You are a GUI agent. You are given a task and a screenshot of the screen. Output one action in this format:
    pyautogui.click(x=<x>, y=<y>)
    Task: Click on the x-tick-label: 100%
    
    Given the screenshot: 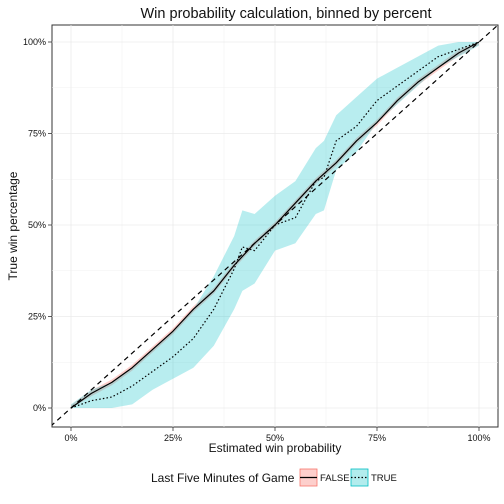 What is the action you would take?
    pyautogui.click(x=478, y=438)
    